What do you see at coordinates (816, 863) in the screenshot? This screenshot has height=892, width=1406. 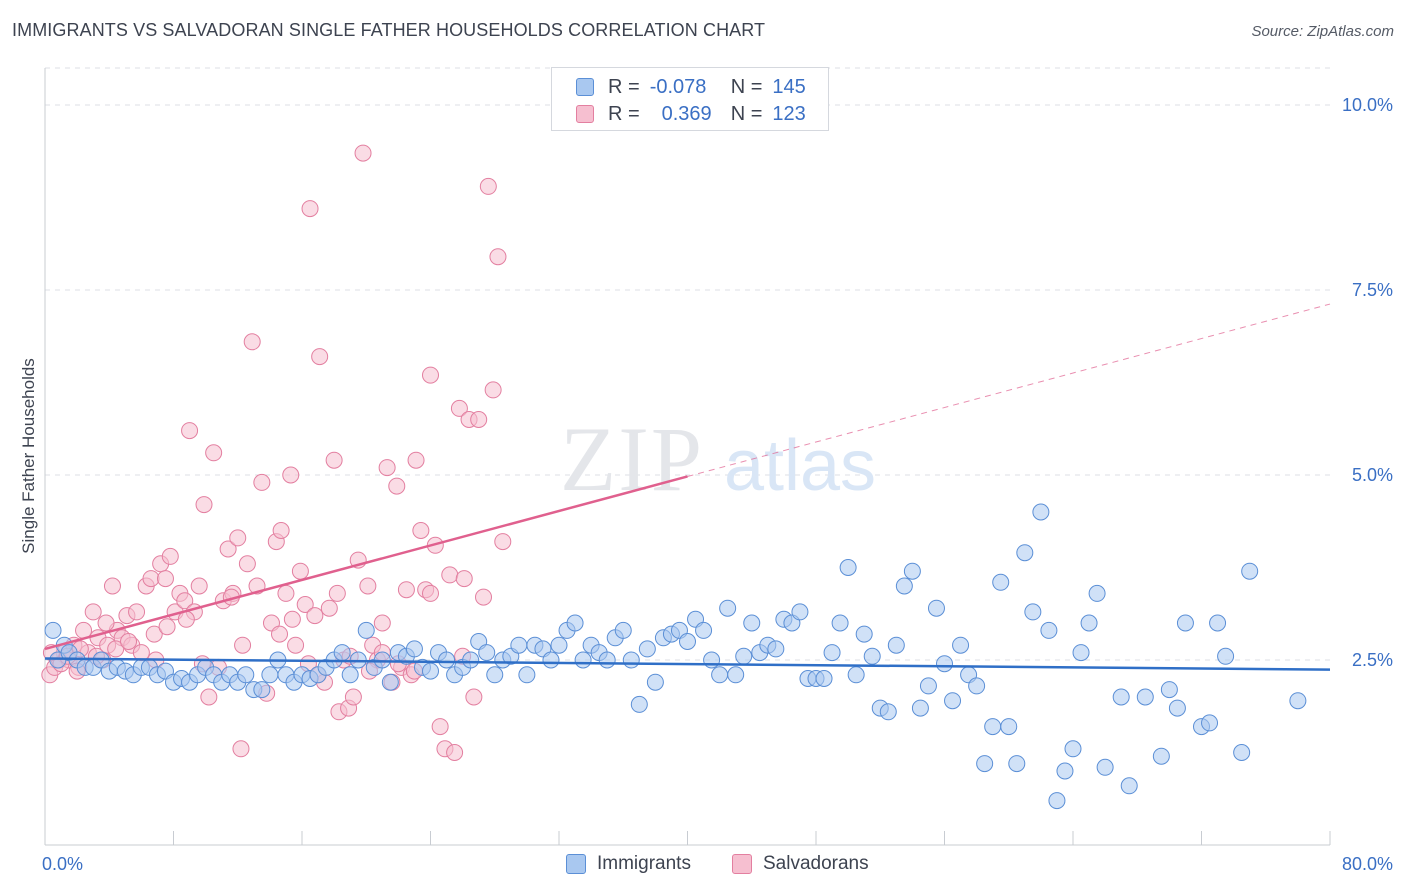 I see `bottom-legend-salvadorans-label: Salvadorans` at bounding box center [816, 863].